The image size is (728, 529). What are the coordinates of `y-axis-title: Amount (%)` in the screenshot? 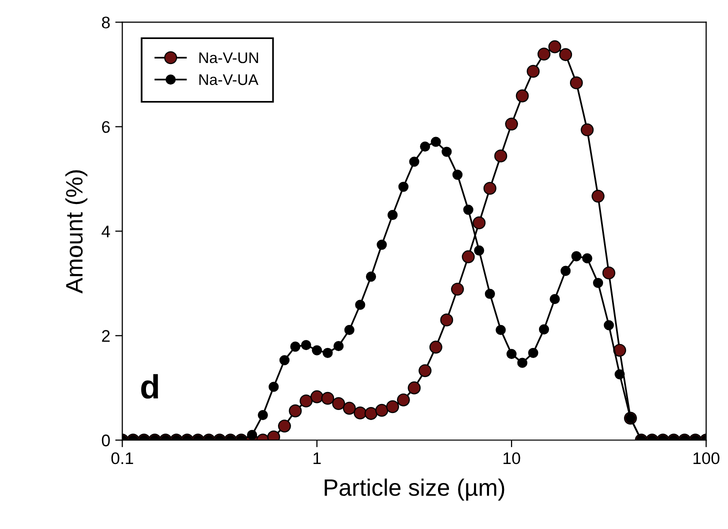 It's located at (76, 232).